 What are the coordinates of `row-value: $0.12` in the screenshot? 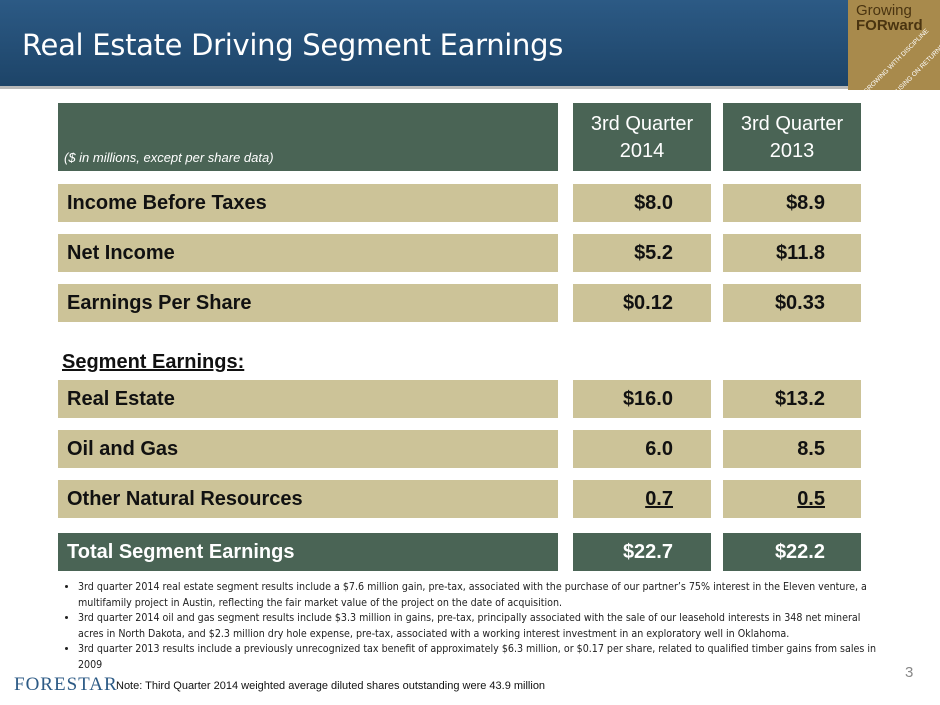 It's located at (642, 303).